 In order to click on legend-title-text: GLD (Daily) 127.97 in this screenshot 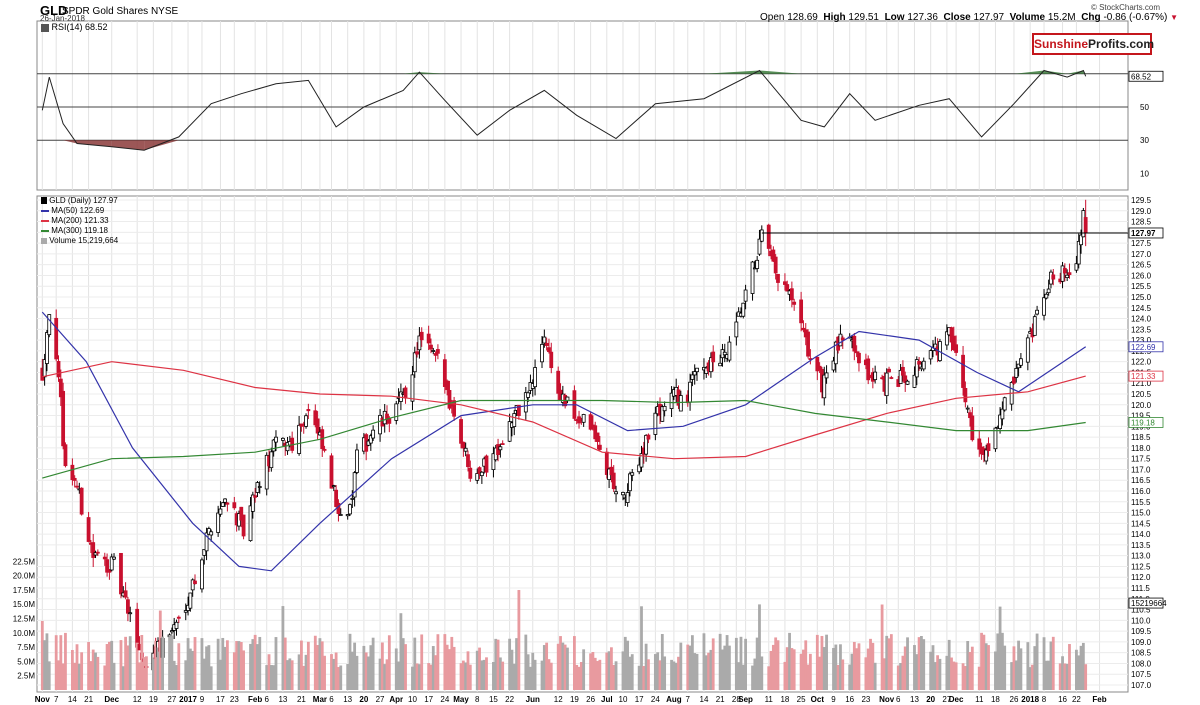, I will do `click(83, 200)`.